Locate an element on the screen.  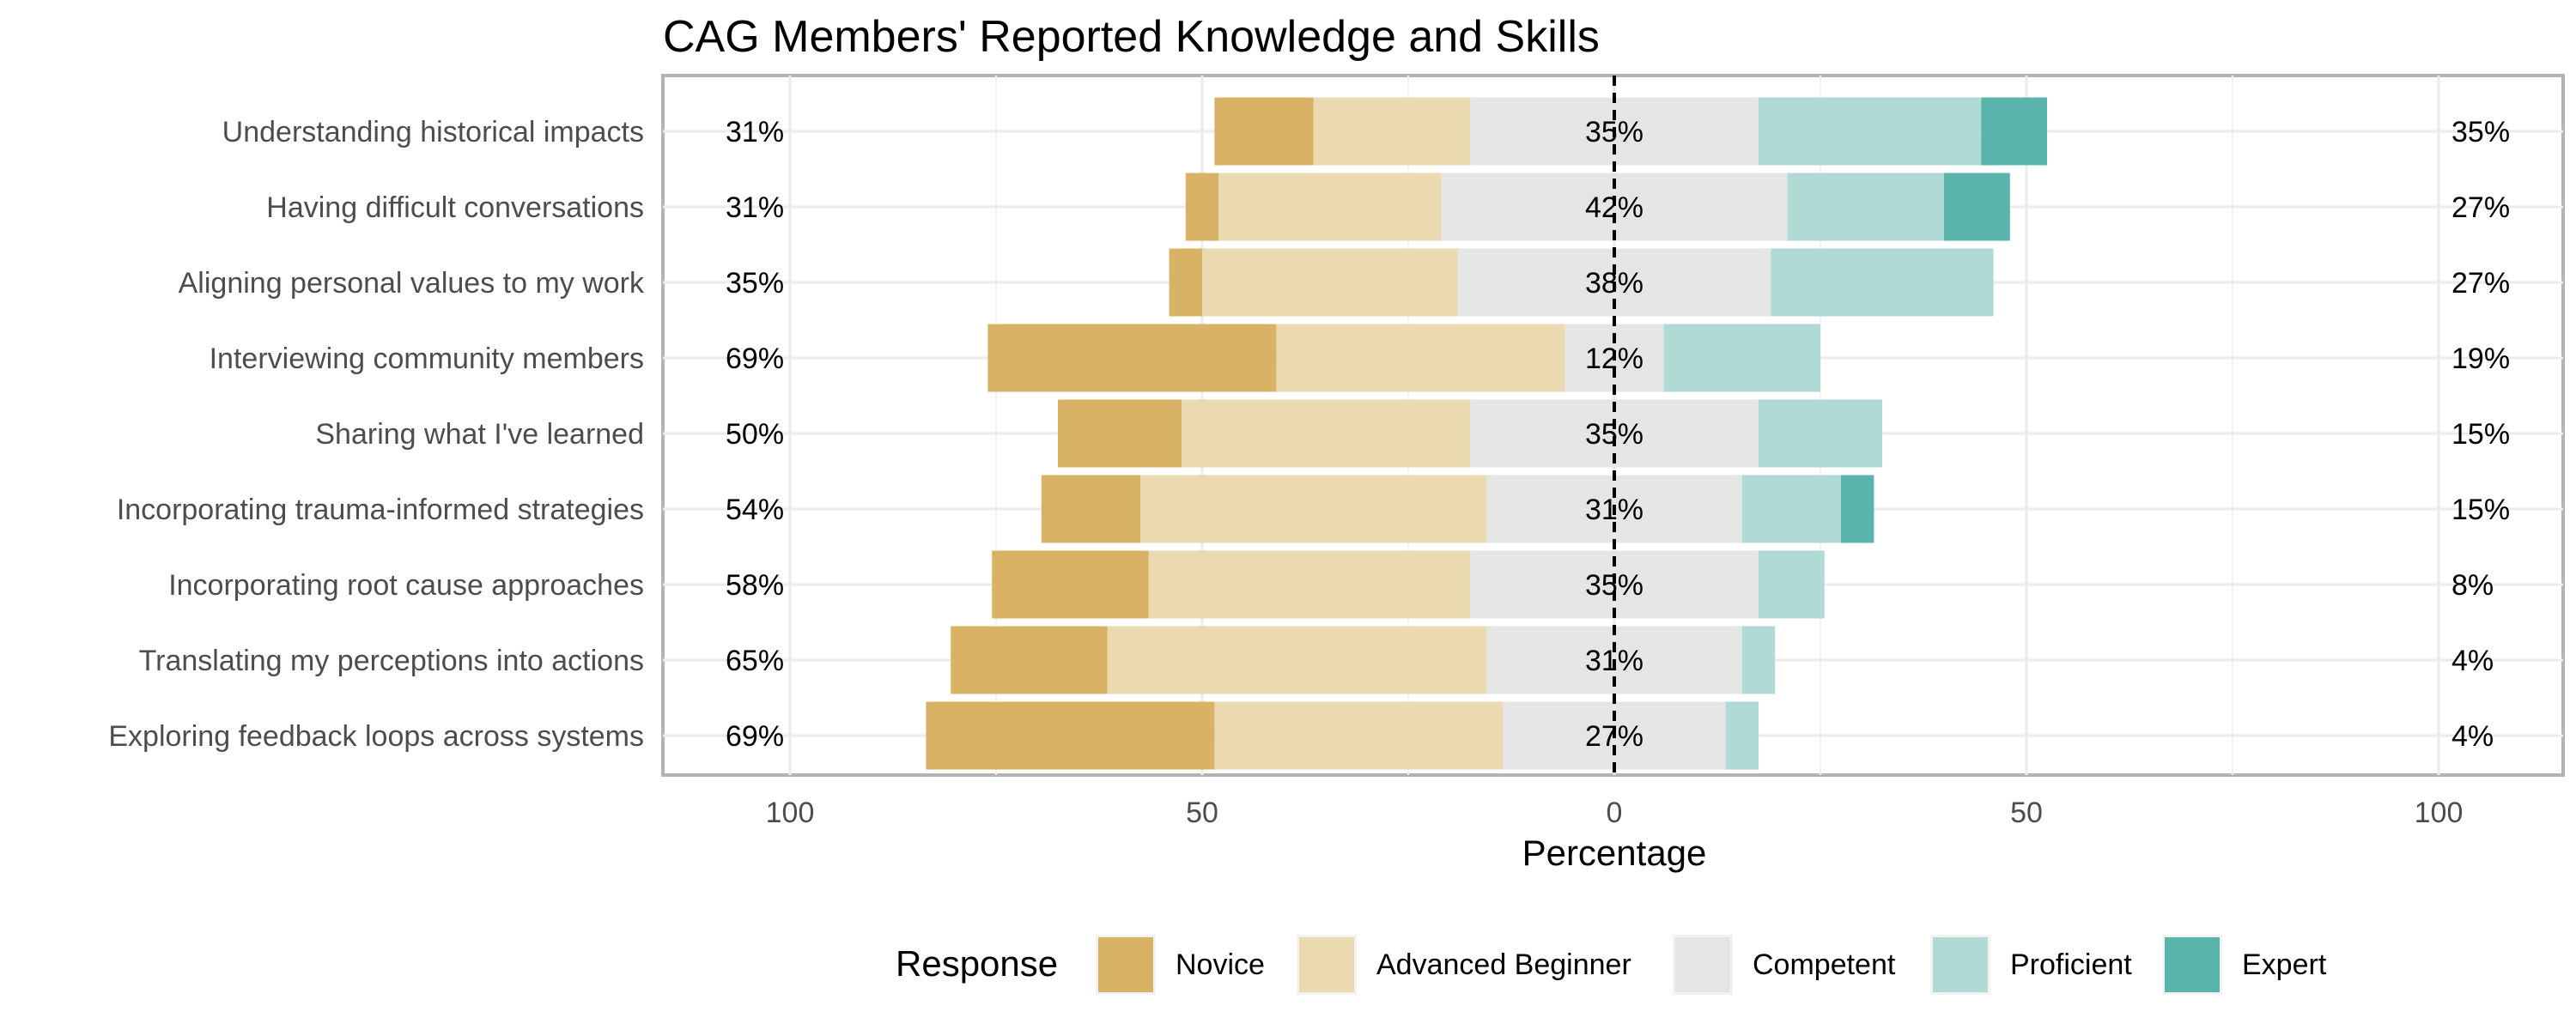
center-percent-label: 27% is located at coordinates (1614, 736).